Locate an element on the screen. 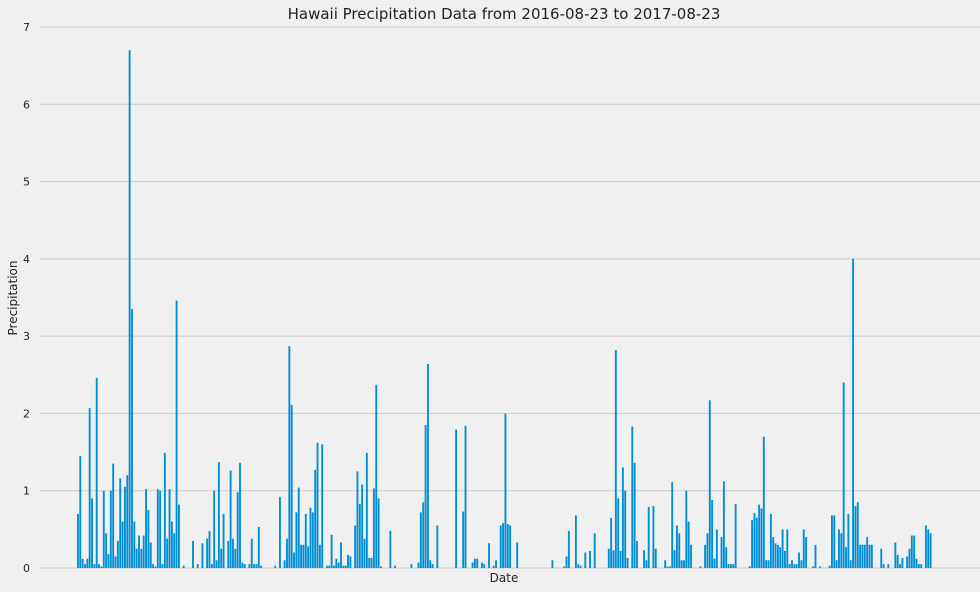 The image size is (980, 592). y-tick-label: 2 is located at coordinates (26, 413).